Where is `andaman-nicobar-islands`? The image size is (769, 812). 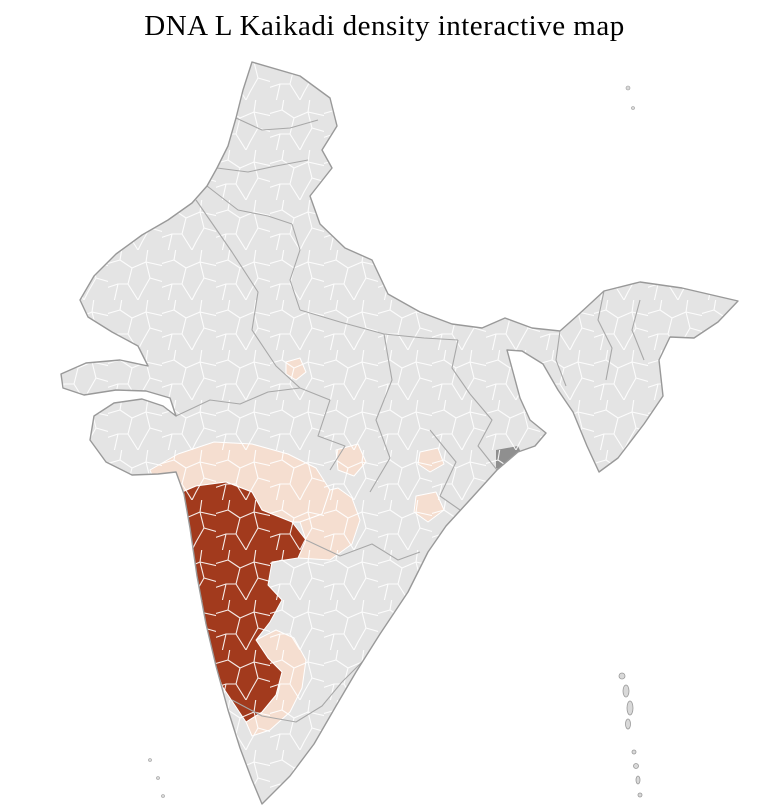
andaman-nicobar-islands is located at coordinates (630, 735).